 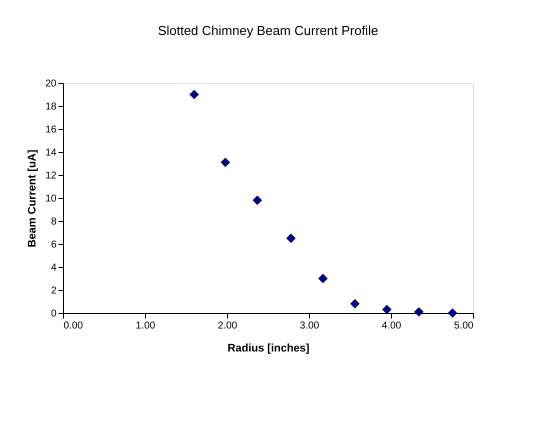 What do you see at coordinates (268, 30) in the screenshot?
I see `chart-title: Slotted Chimney Beam Current Profile` at bounding box center [268, 30].